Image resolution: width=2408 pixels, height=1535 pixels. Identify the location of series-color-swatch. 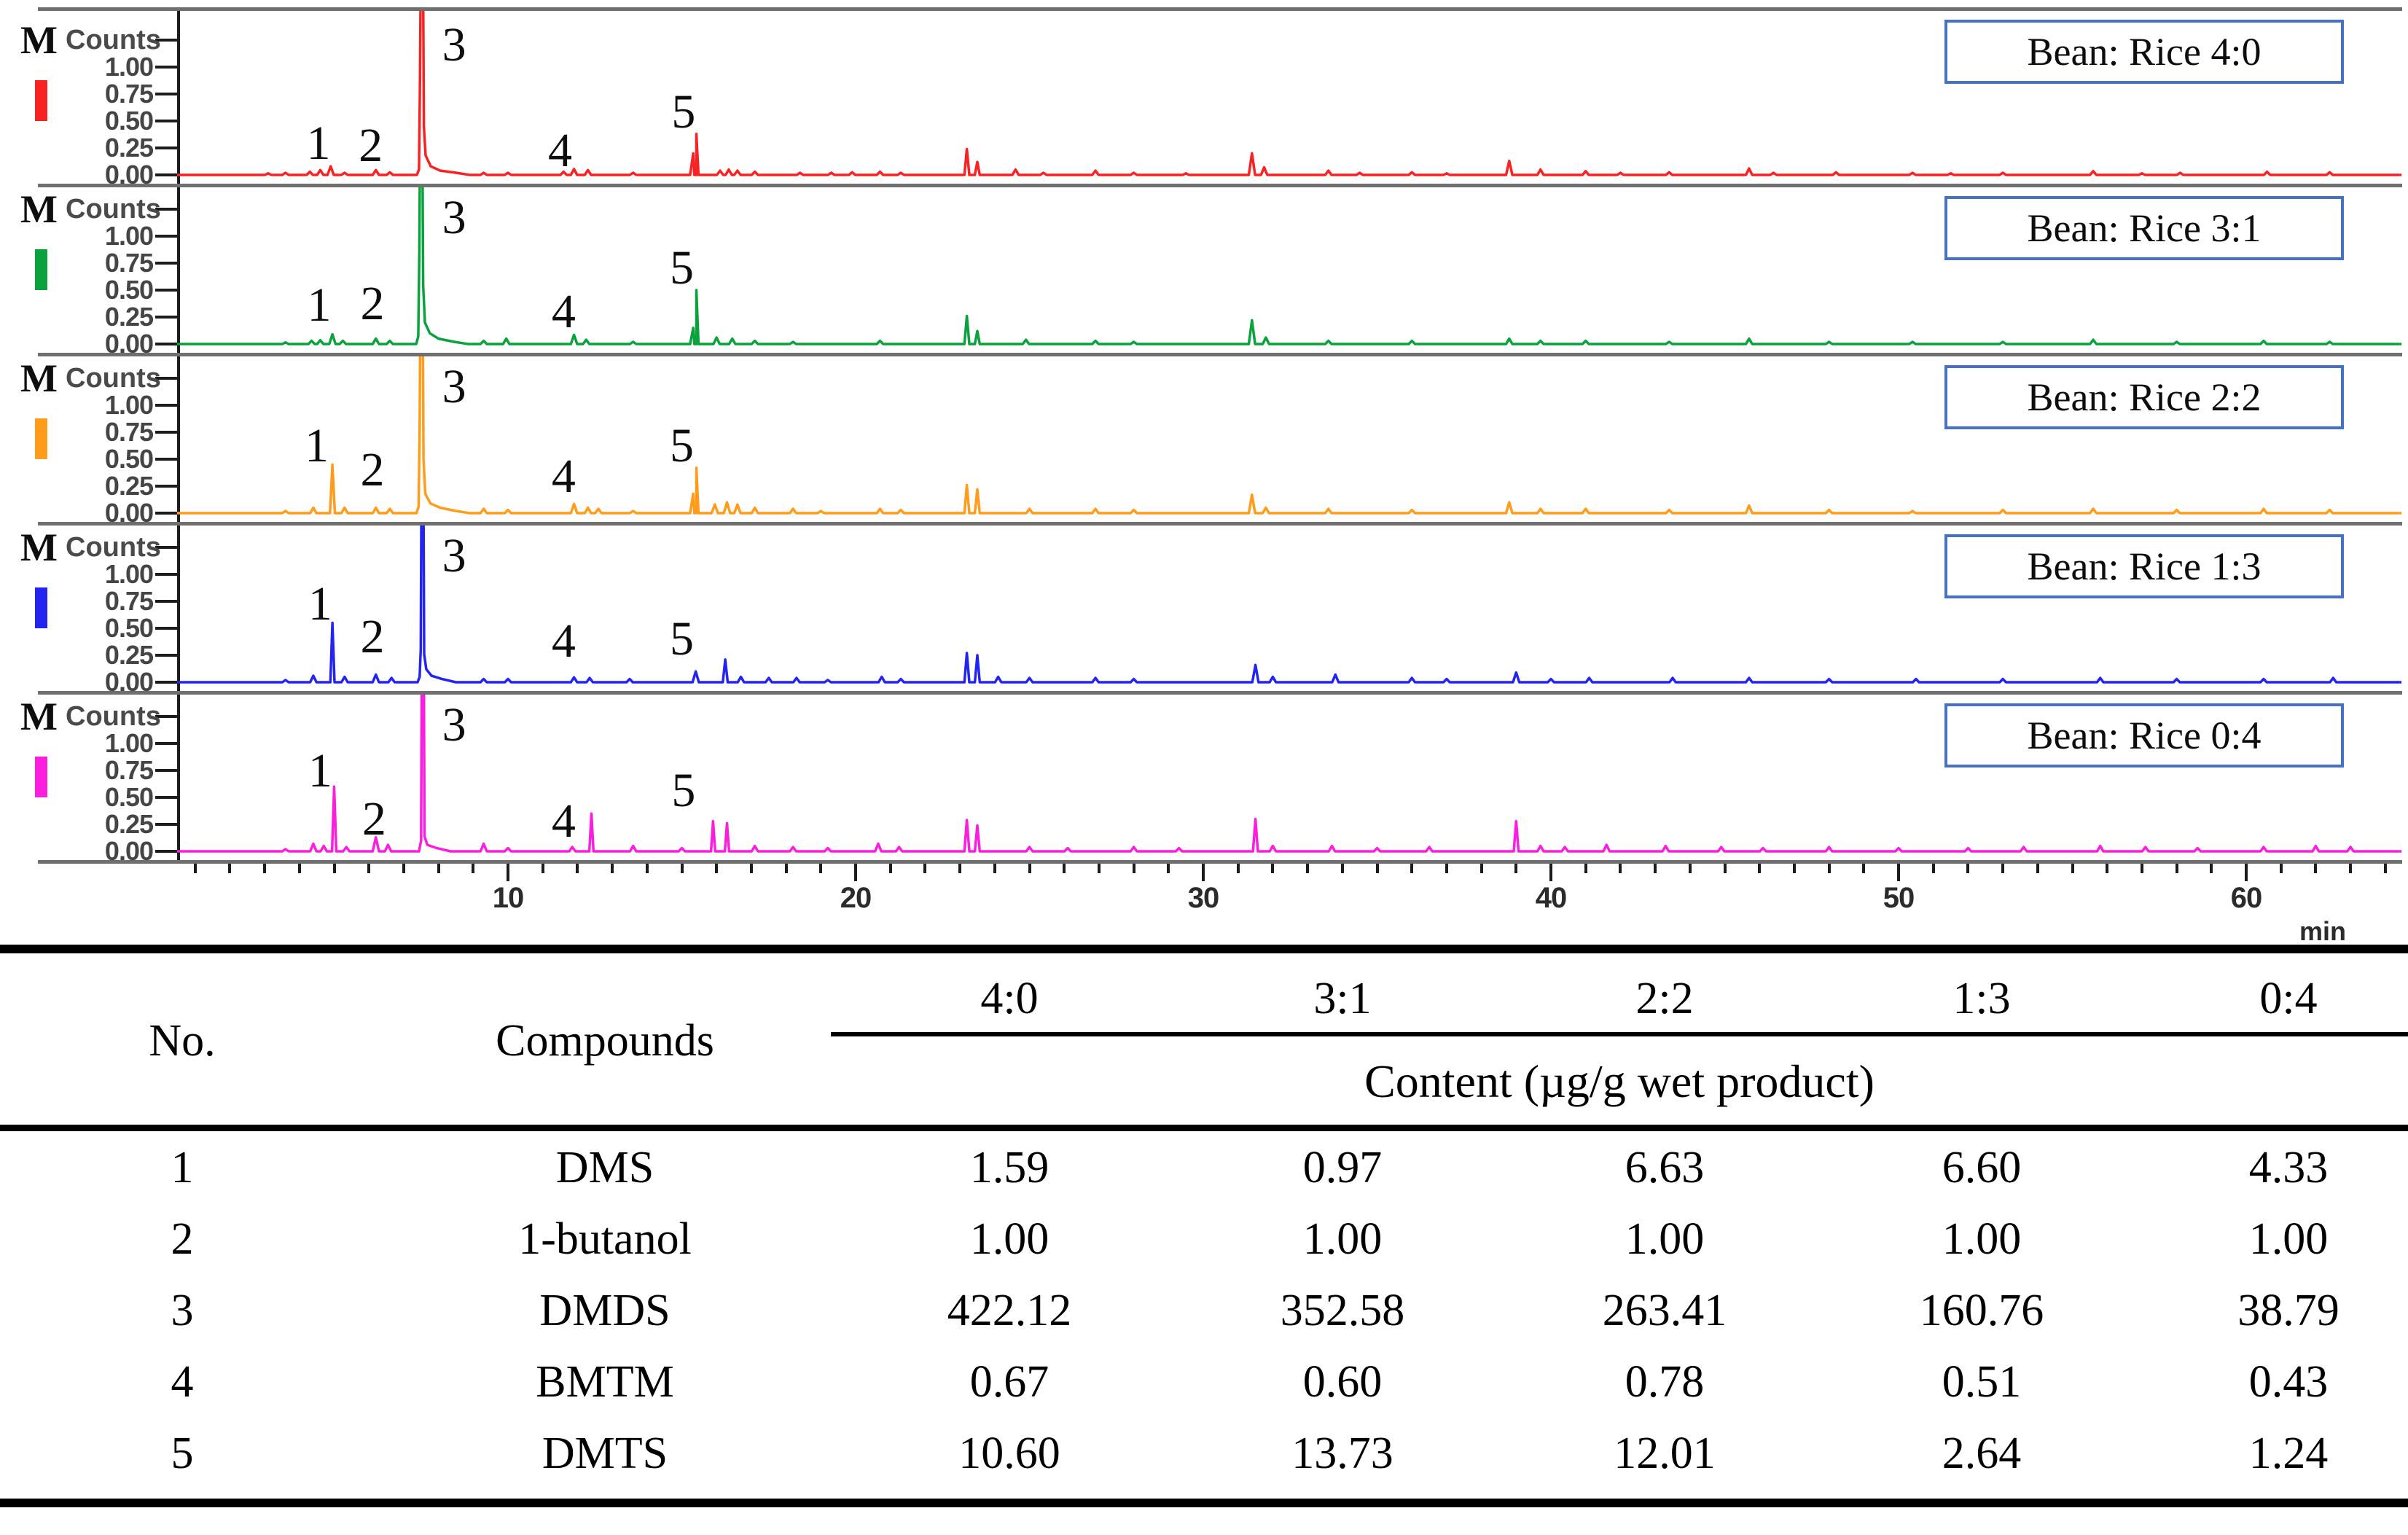
(41, 101).